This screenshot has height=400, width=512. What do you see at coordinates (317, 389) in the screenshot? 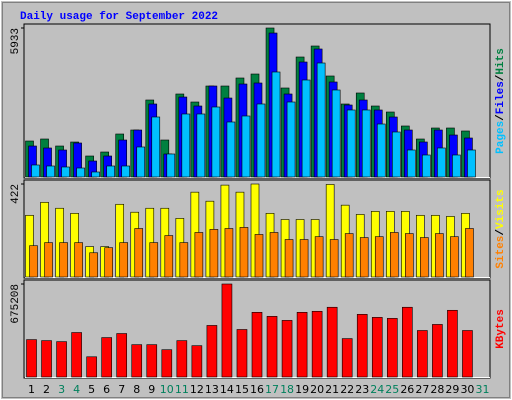
I see `x-tick-label: 20` at bounding box center [317, 389].